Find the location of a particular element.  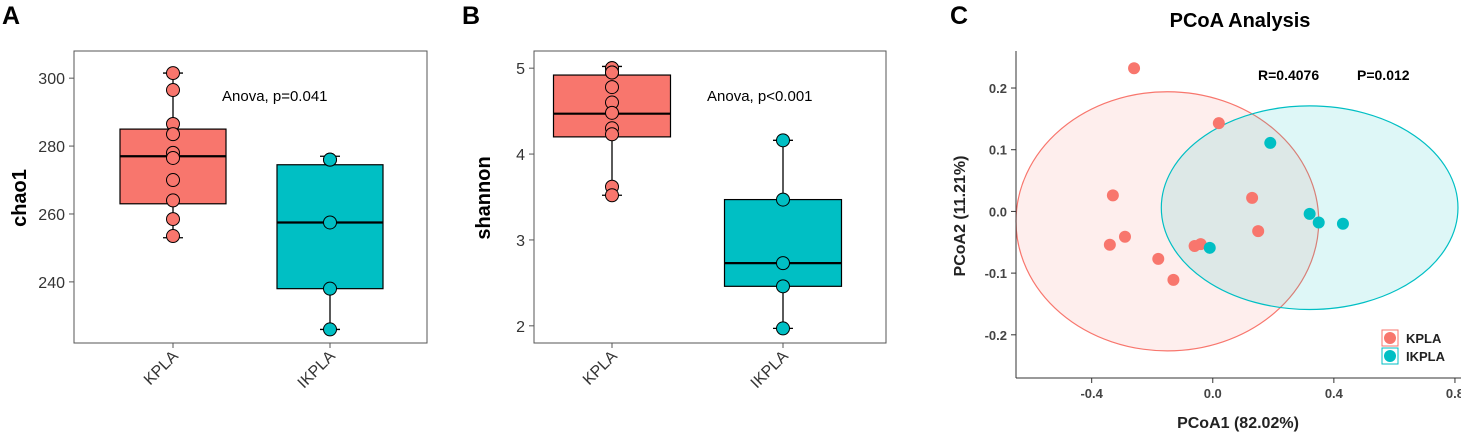

y-tick-label: 3 is located at coordinates (520, 241).